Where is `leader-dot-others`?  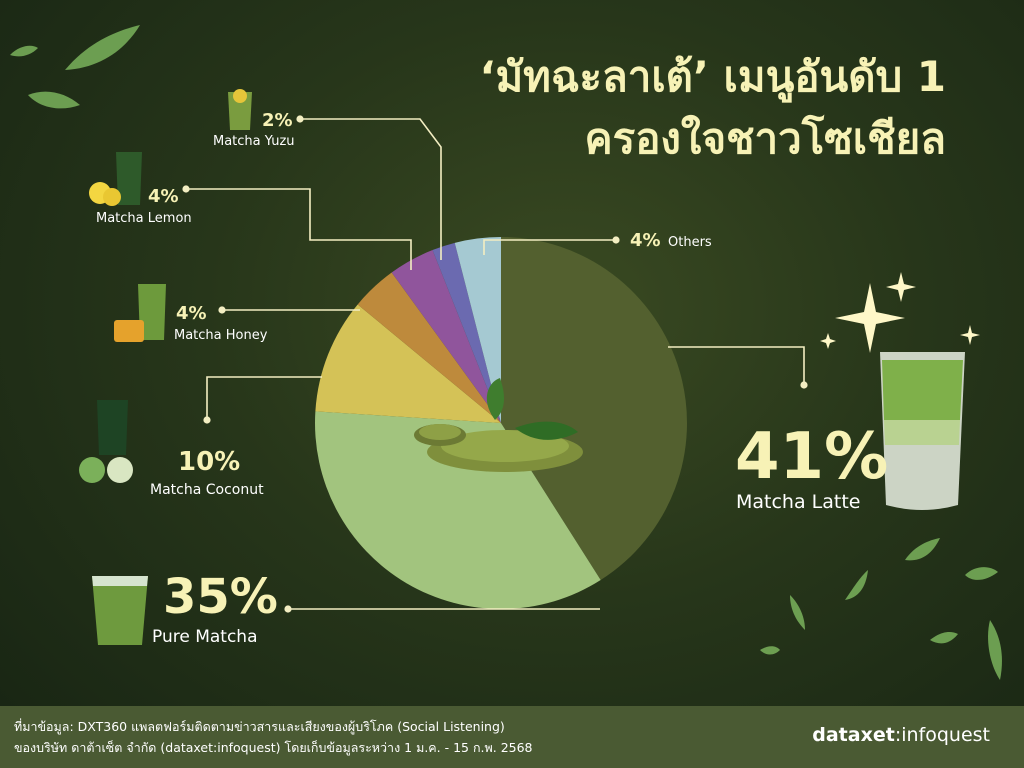
leader-dot-others is located at coordinates (616, 240).